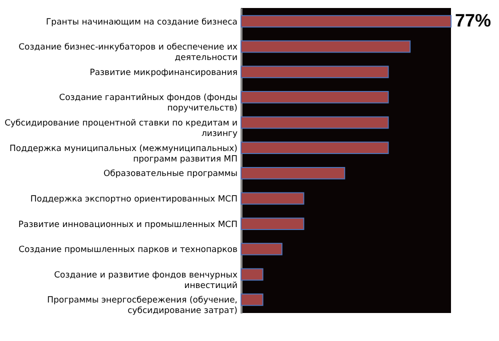 This screenshot has width=499, height=341. What do you see at coordinates (164, 73) in the screenshot?
I see `y-tick-label: Развитие микрофинансирования` at bounding box center [164, 73].